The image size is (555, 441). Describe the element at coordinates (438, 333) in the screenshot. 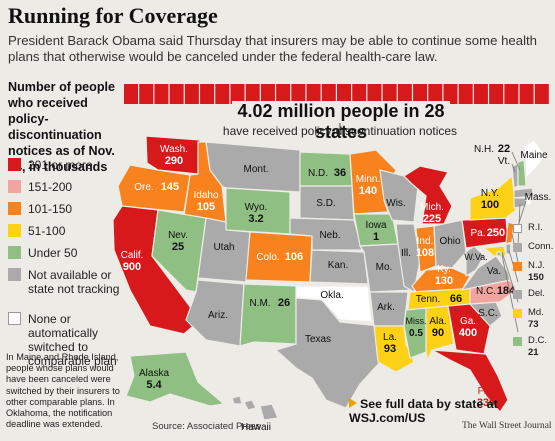

I see `label-ala-value: 90` at that location.